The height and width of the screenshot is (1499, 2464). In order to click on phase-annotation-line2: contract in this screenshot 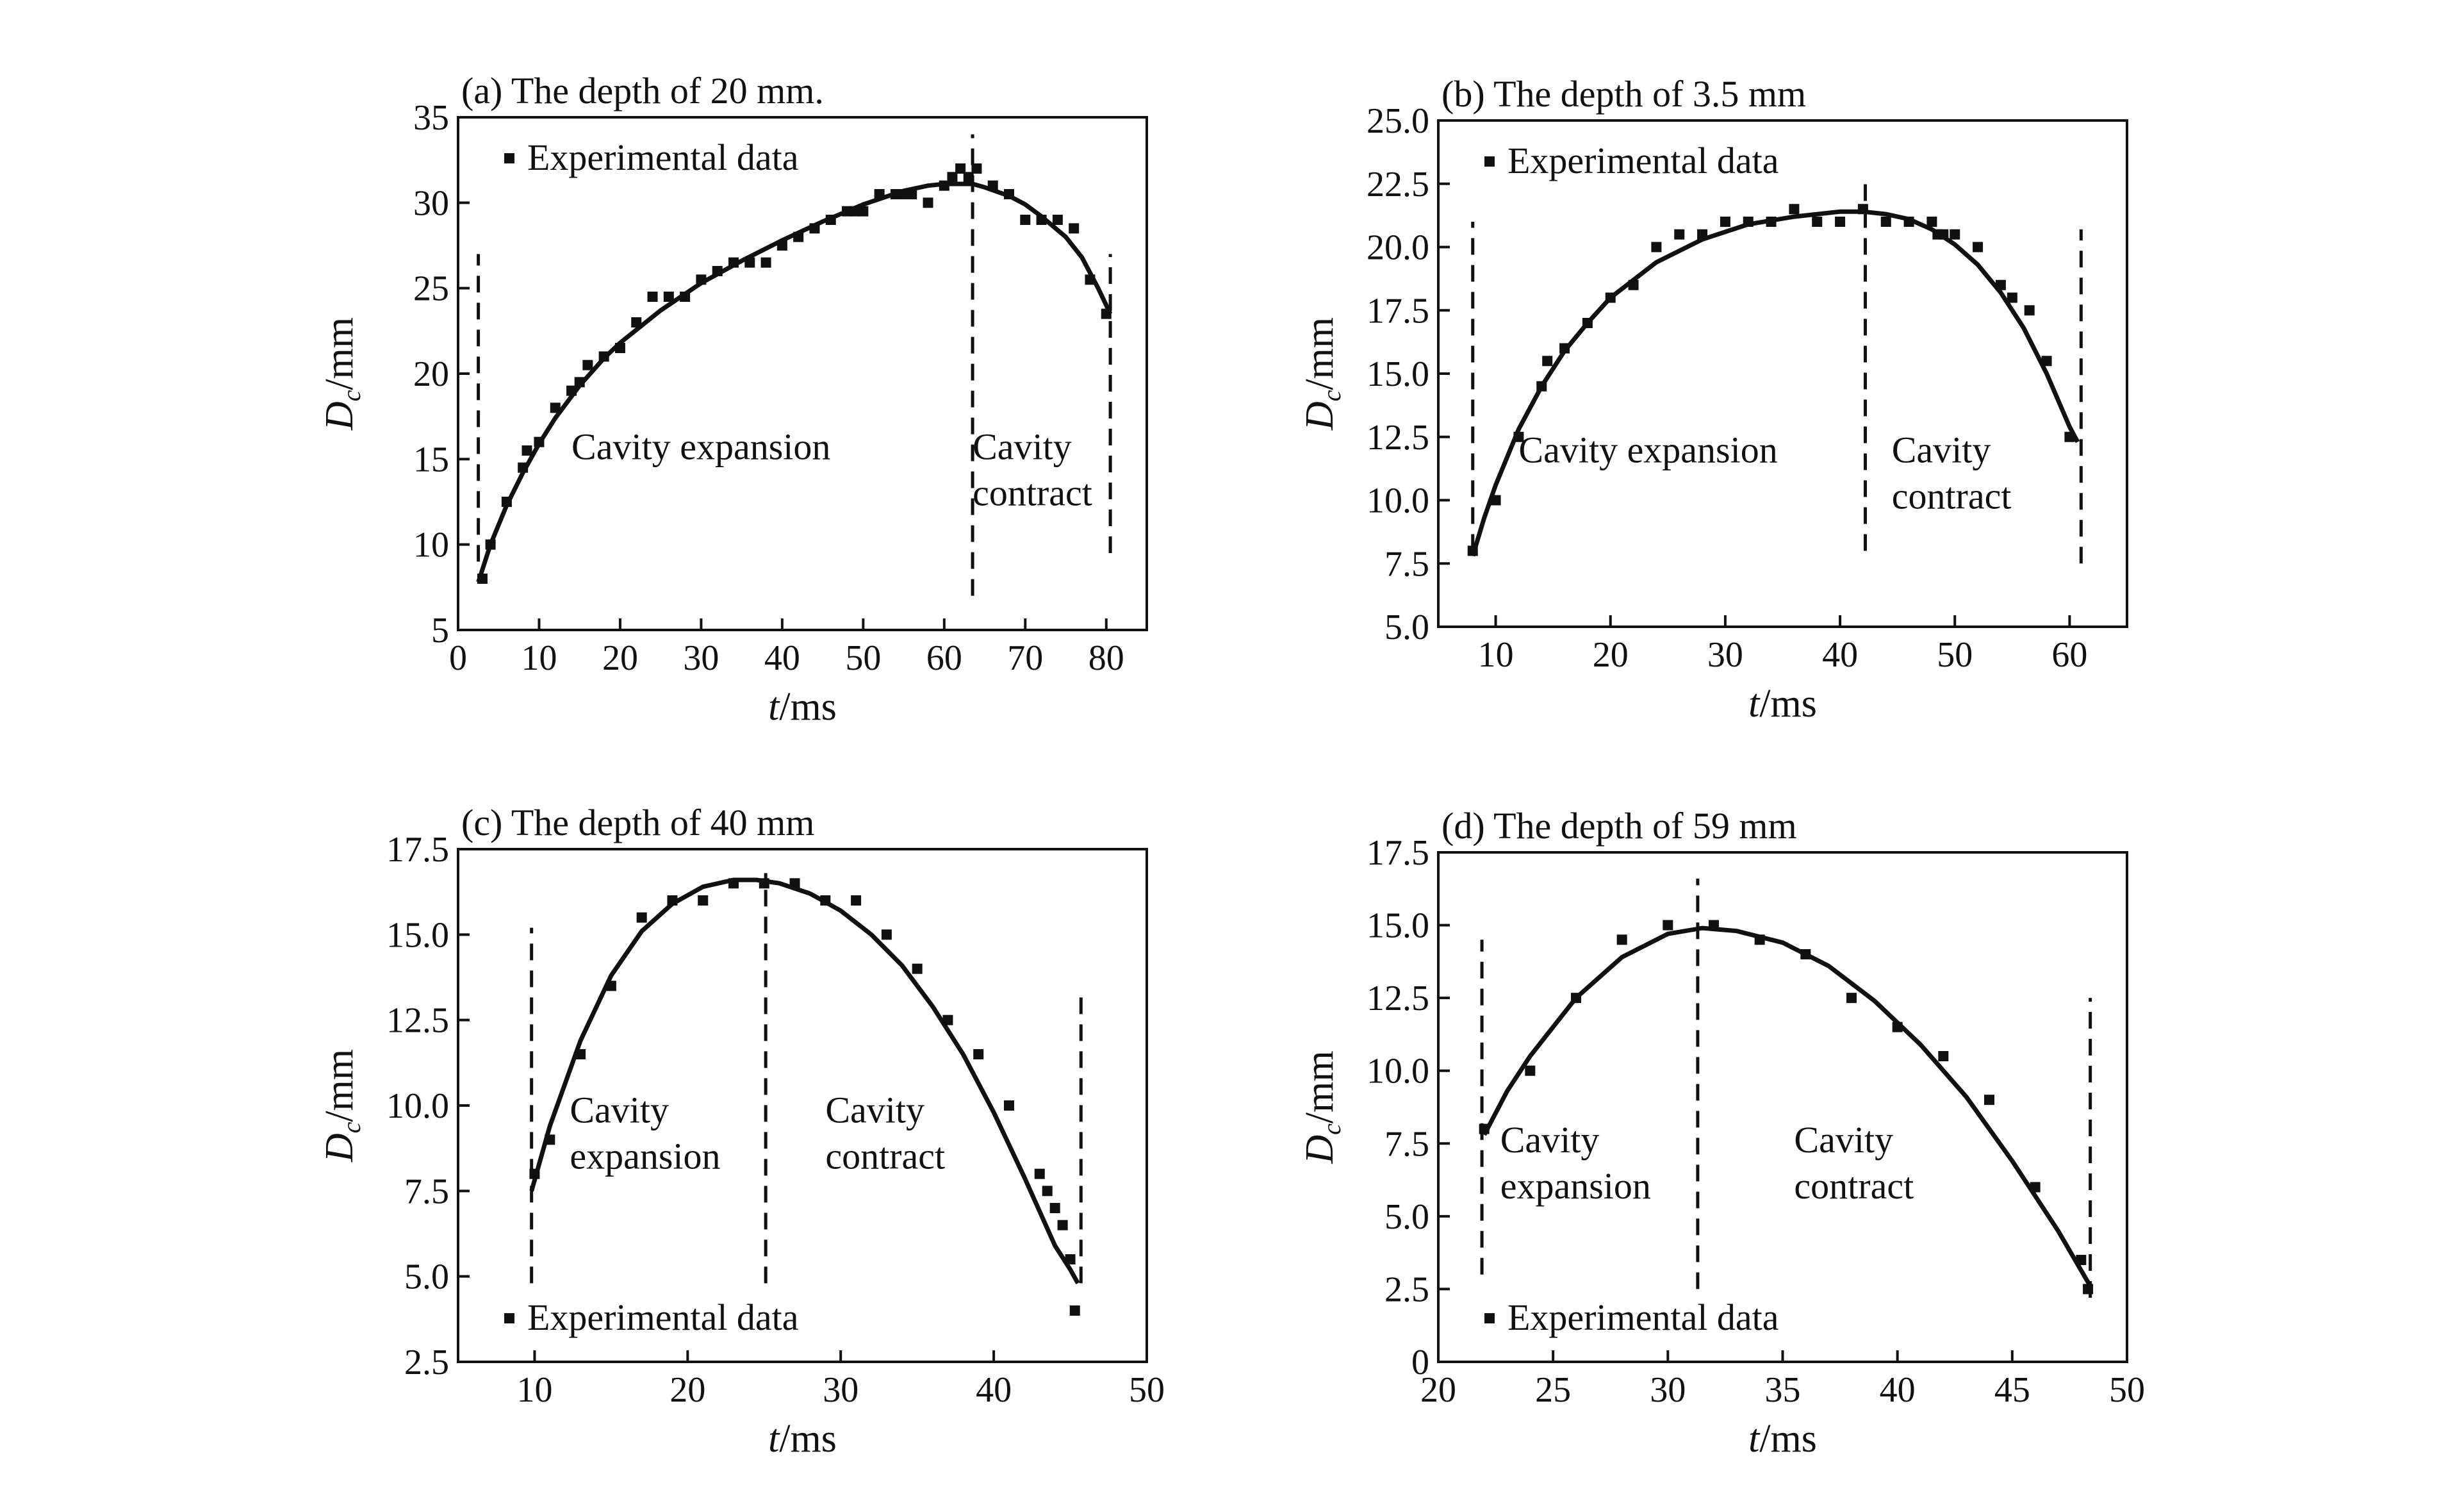, I will do `click(1854, 1186)`.